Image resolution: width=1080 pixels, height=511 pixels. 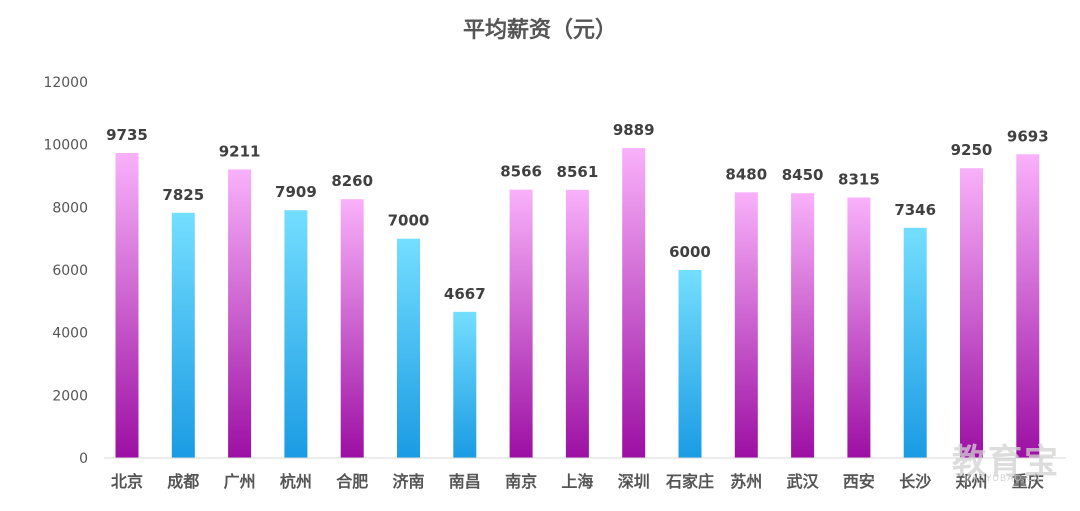 What do you see at coordinates (539, 30) in the screenshot?
I see `chart-title: 平均薪资（元）` at bounding box center [539, 30].